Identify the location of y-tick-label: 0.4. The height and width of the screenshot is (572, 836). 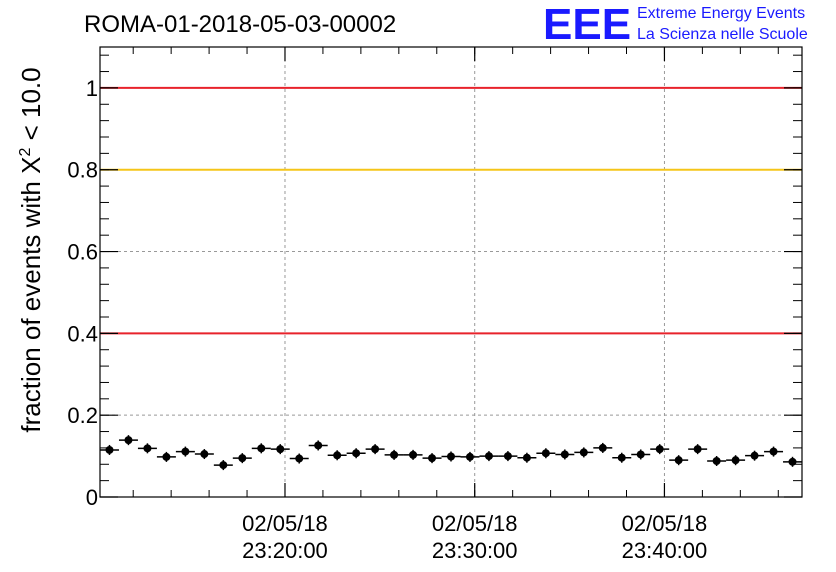
(82, 333).